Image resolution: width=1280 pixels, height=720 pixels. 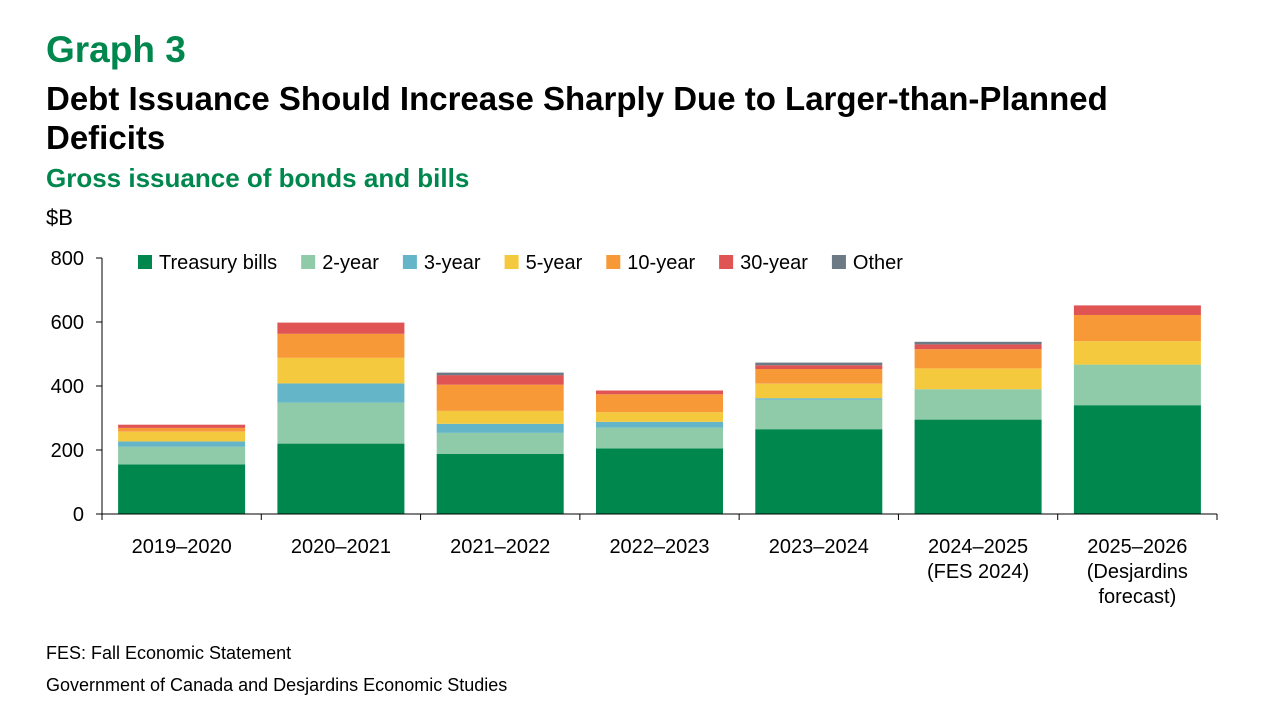 What do you see at coordinates (659, 547) in the screenshot?
I see `x-category-label: 2022–2023` at bounding box center [659, 547].